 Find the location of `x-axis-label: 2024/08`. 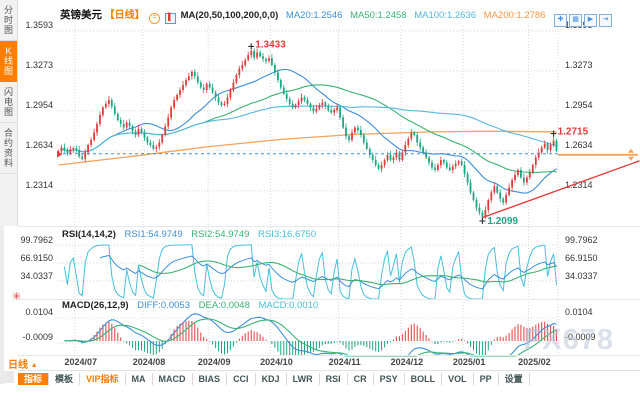

x-axis-label: 2024/08 is located at coordinates (149, 362).